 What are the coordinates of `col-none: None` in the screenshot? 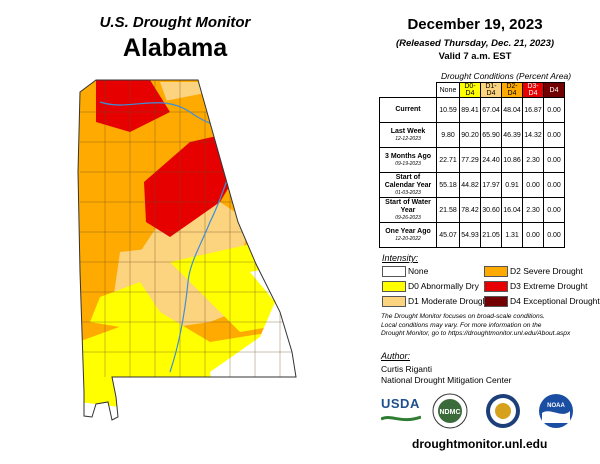 It's located at (448, 90).